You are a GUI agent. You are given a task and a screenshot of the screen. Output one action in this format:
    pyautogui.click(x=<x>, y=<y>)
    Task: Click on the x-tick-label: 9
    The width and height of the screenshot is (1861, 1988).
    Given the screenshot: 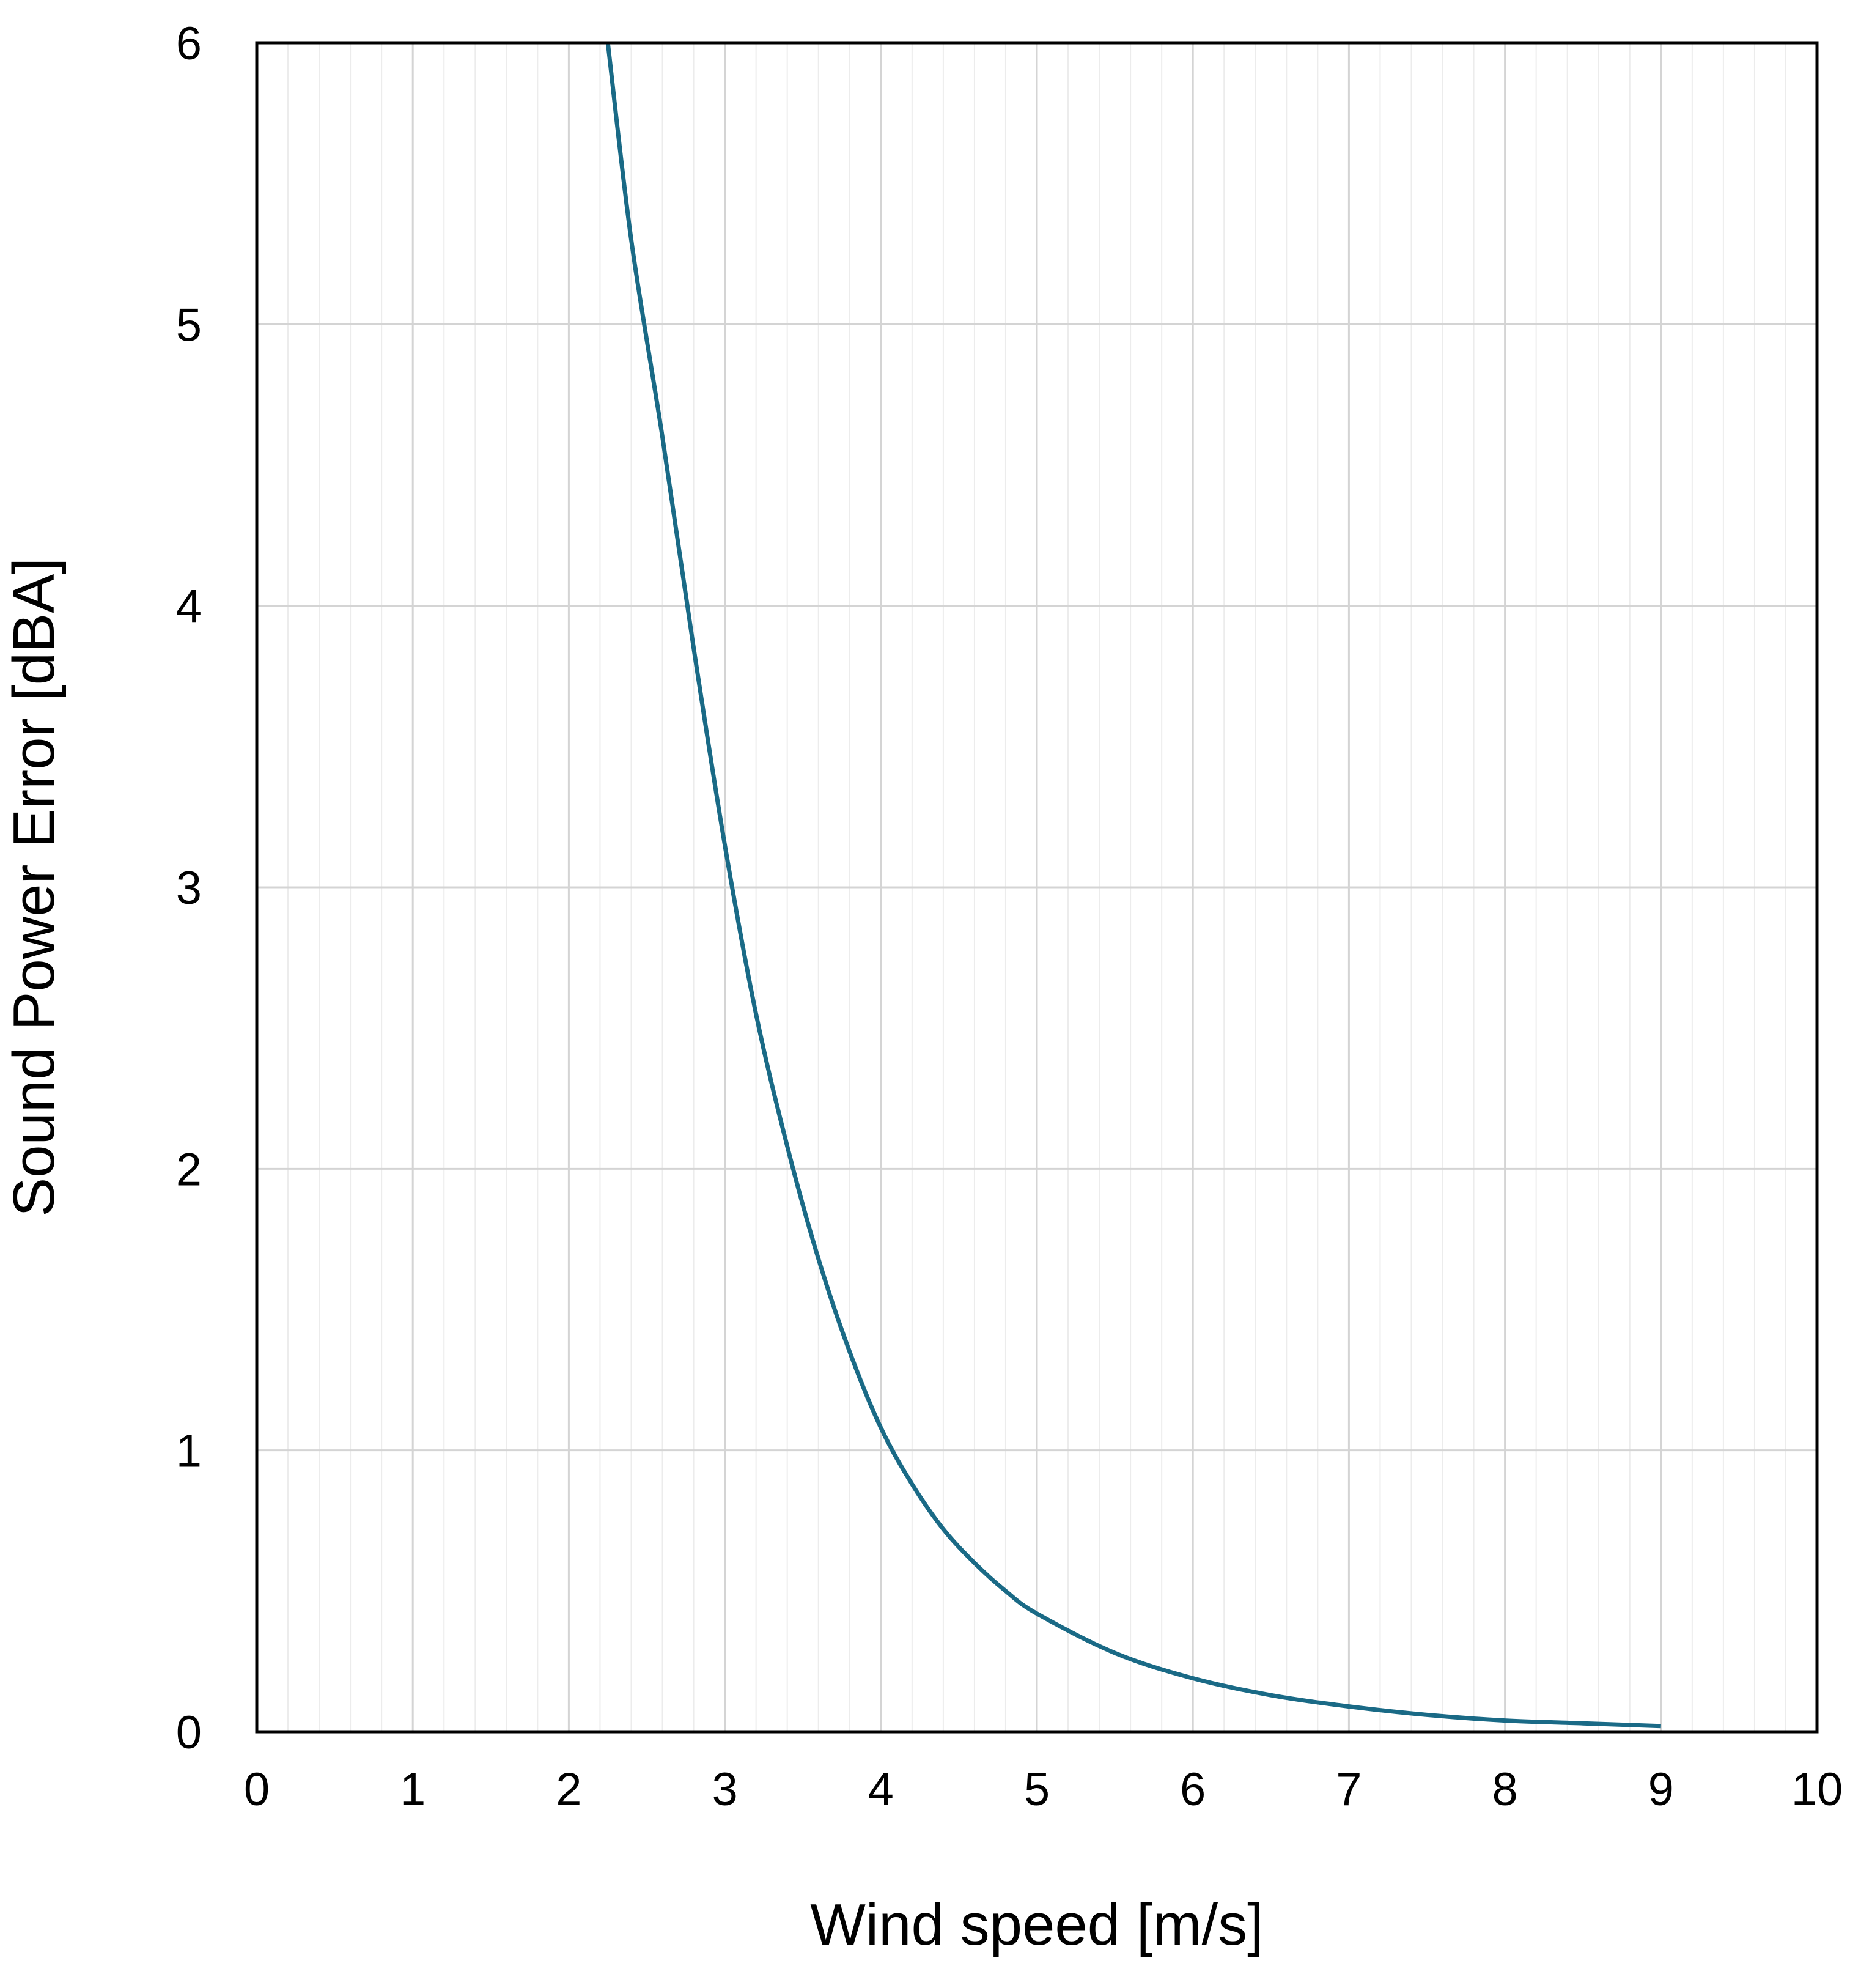 What is the action you would take?
    pyautogui.click(x=1661, y=1790)
    